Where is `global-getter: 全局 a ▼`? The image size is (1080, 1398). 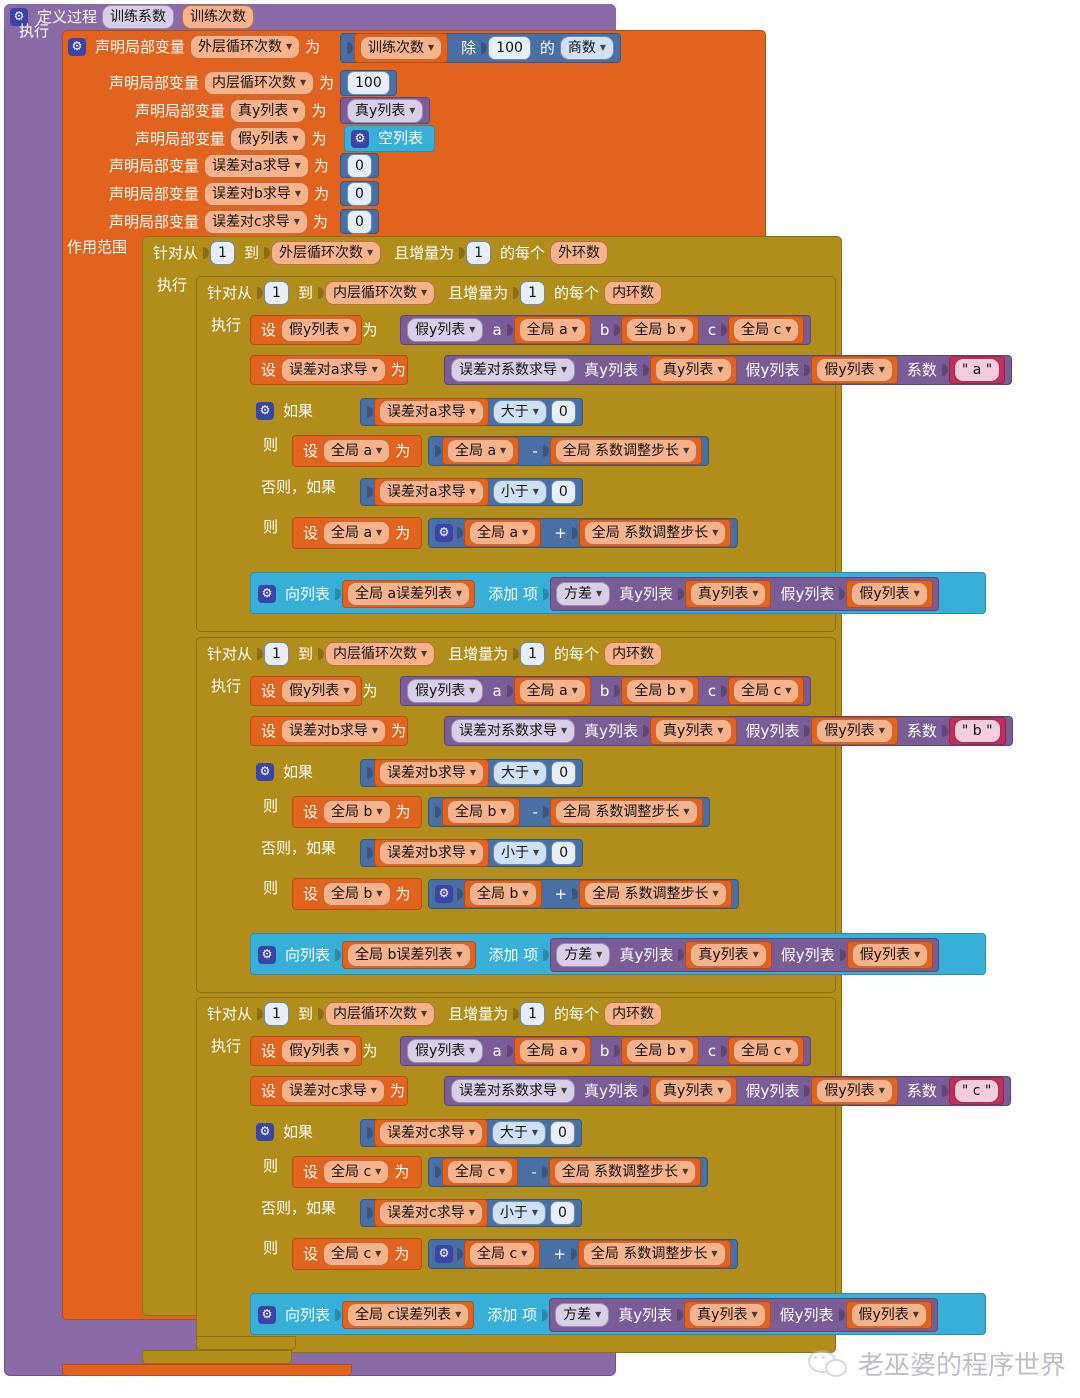 global-getter: 全局 a ▼ is located at coordinates (481, 451).